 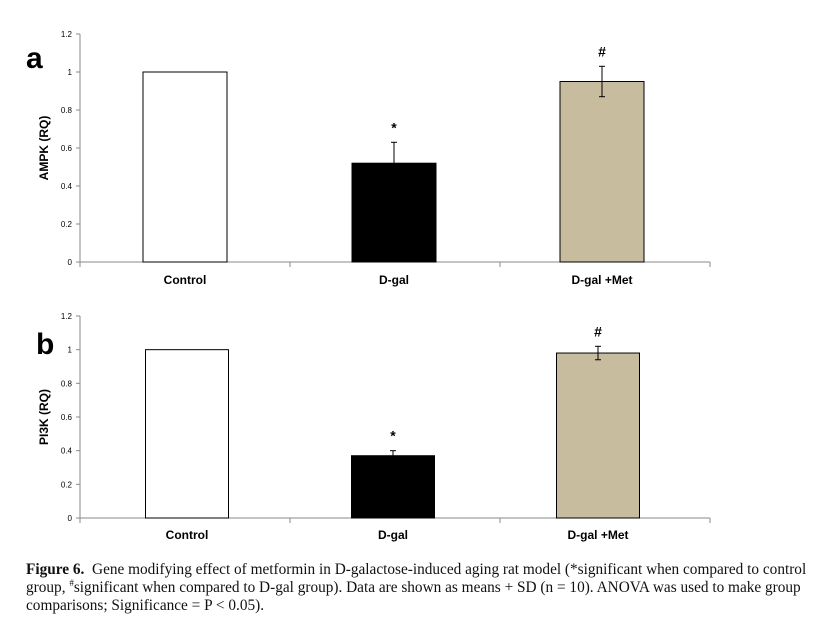 What do you see at coordinates (44, 148) in the screenshot?
I see `y-axis-label: AMPK (RQ)` at bounding box center [44, 148].